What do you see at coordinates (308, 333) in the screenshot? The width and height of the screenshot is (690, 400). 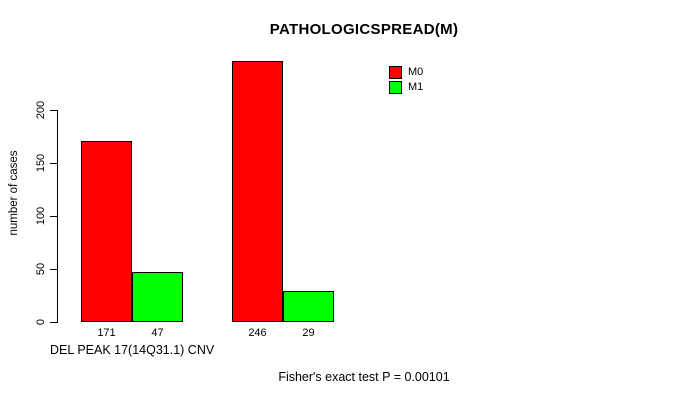 I see `bar-value-label-m1-group2: 29` at bounding box center [308, 333].